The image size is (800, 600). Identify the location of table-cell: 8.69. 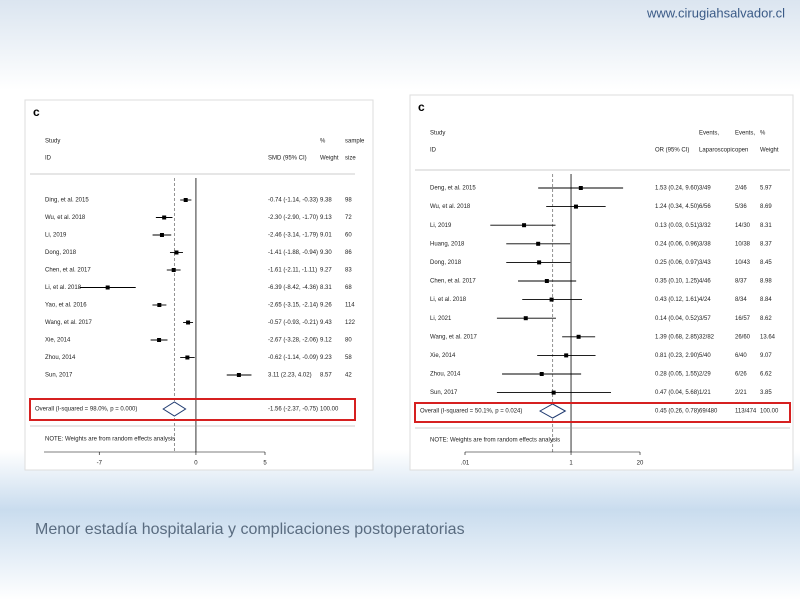
(766, 207).